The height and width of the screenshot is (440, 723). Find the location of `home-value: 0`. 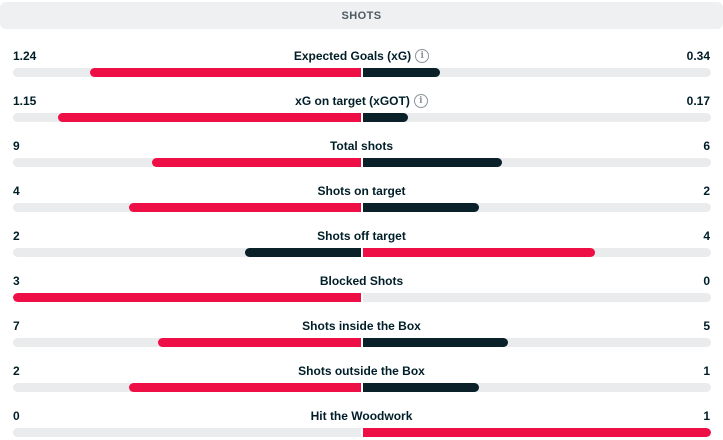

home-value: 0 is located at coordinates (16, 416).